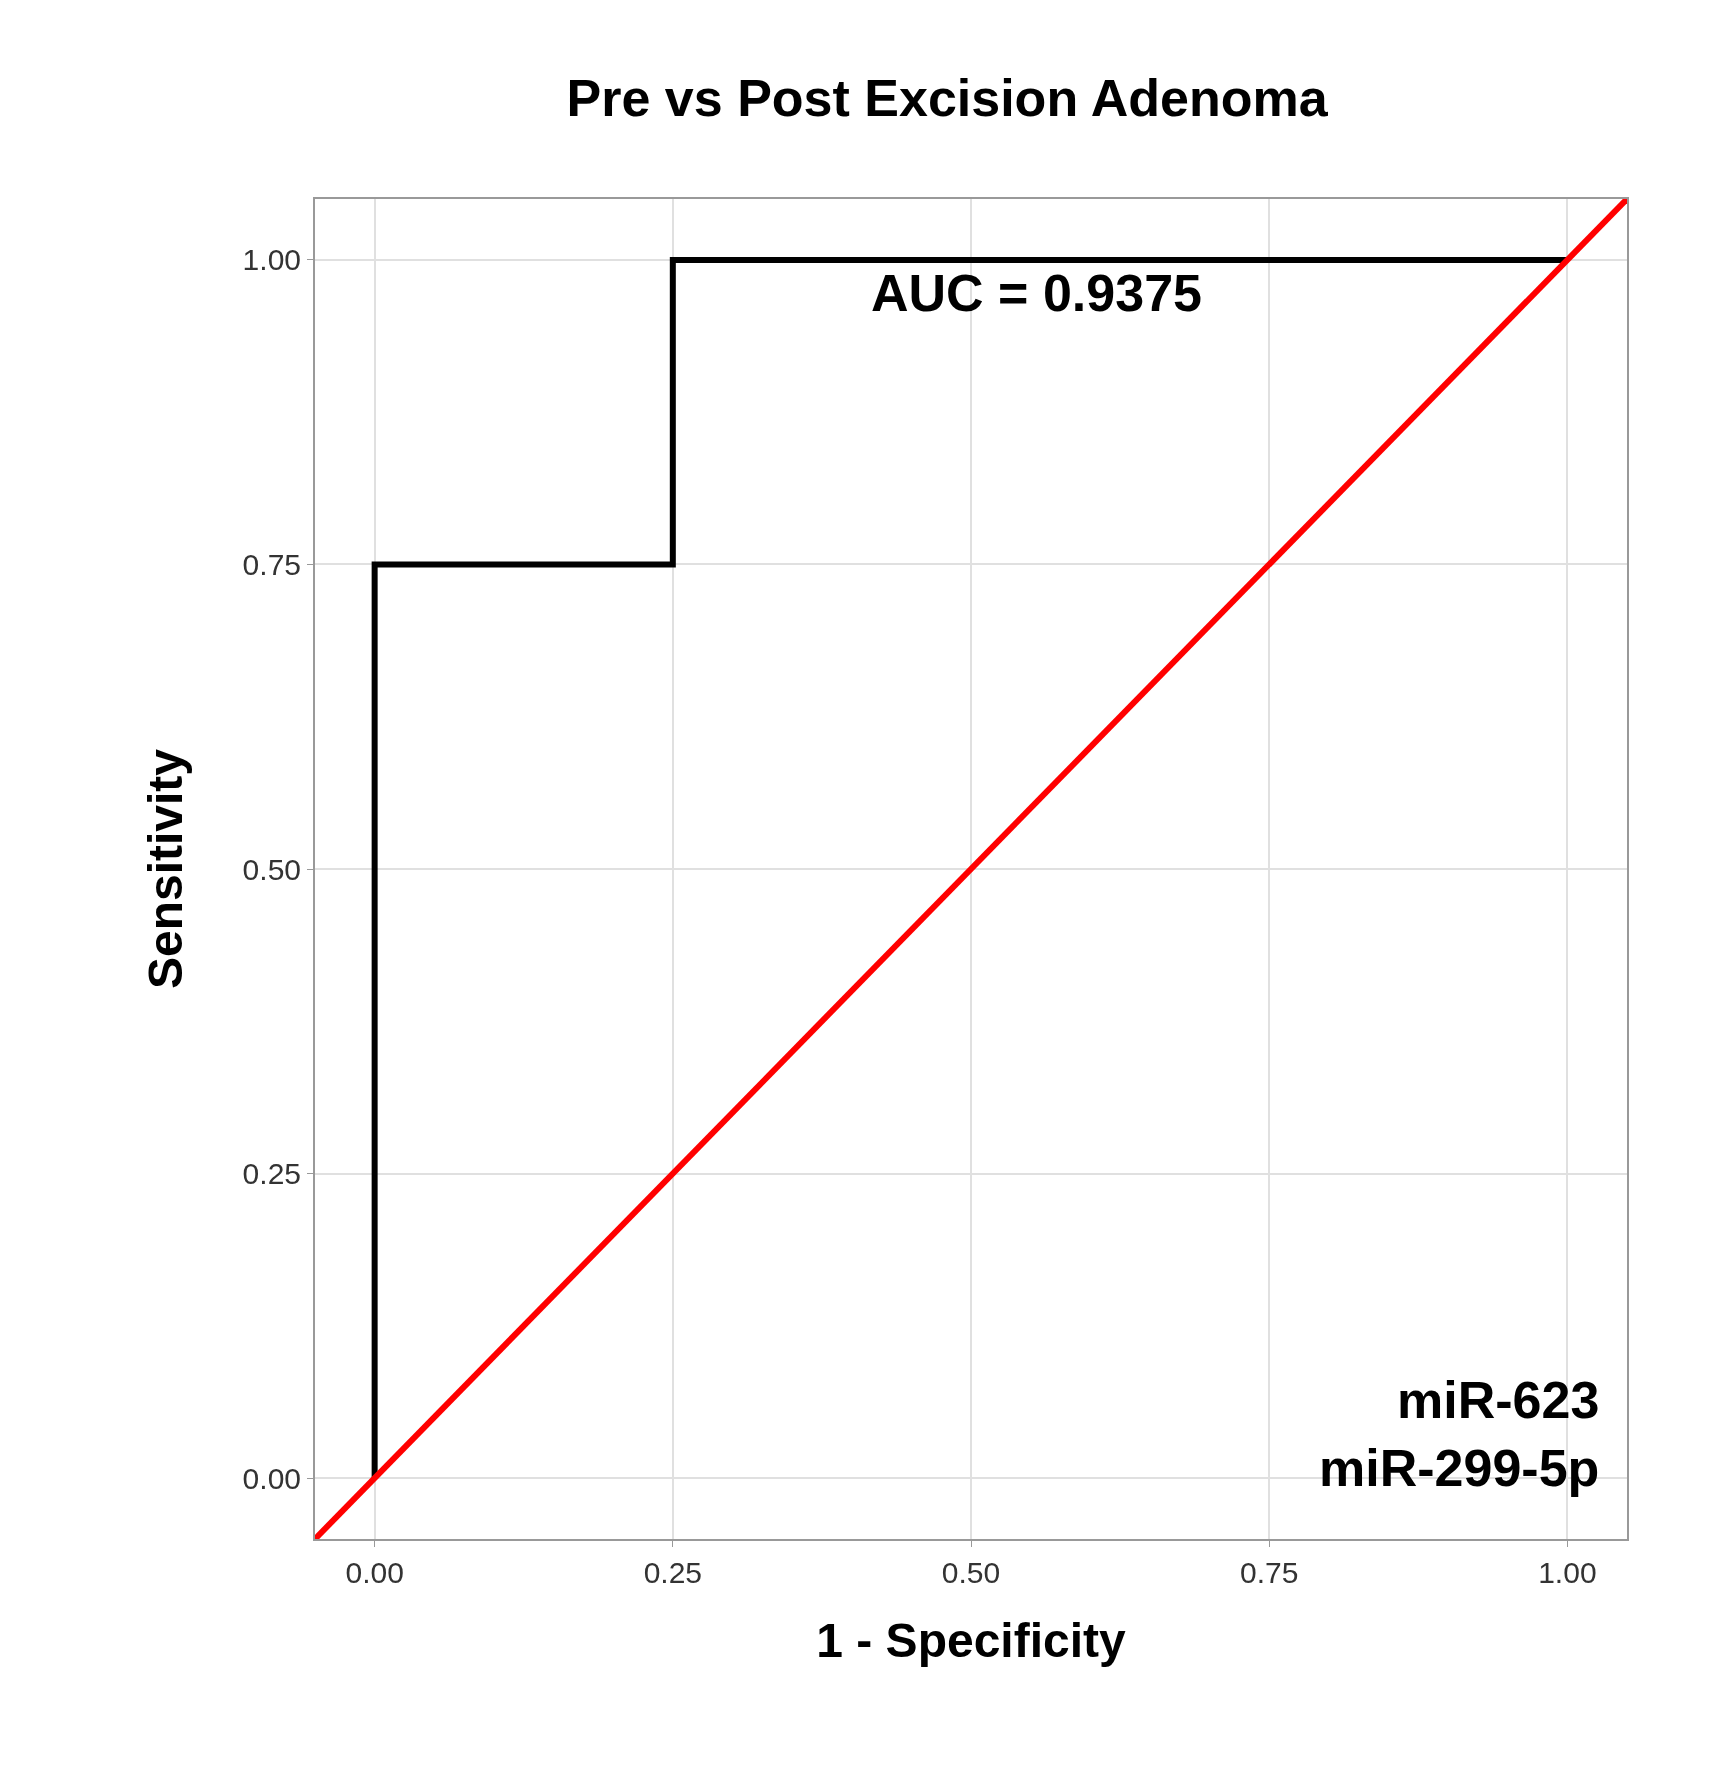 The height and width of the screenshot is (1775, 1722). I want to click on x-tick-label: 0.75, so click(1269, 1572).